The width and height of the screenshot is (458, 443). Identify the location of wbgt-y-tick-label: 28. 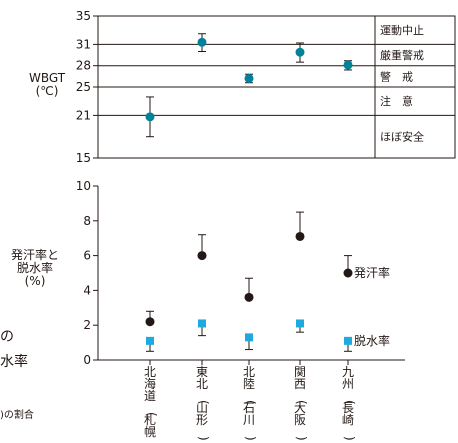
(83, 66).